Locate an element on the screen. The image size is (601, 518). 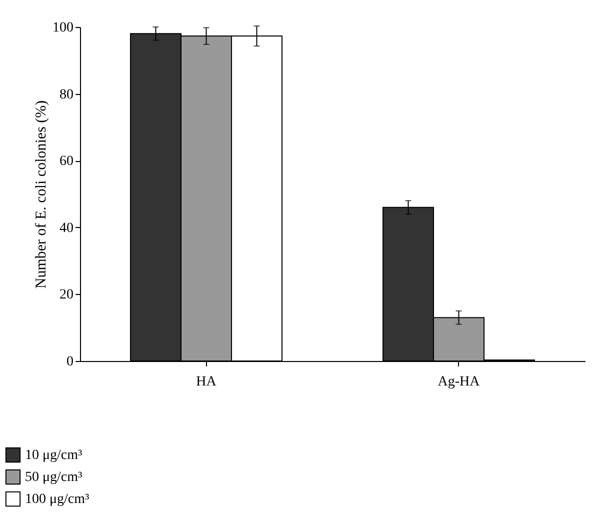
y-tick-label: 60 is located at coordinates (67, 162).